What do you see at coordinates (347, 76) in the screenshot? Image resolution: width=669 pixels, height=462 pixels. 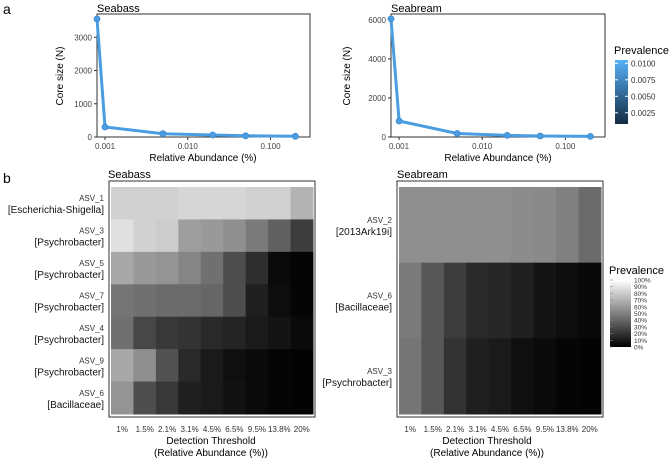 I see `y-axis-label: Core size (N)` at bounding box center [347, 76].